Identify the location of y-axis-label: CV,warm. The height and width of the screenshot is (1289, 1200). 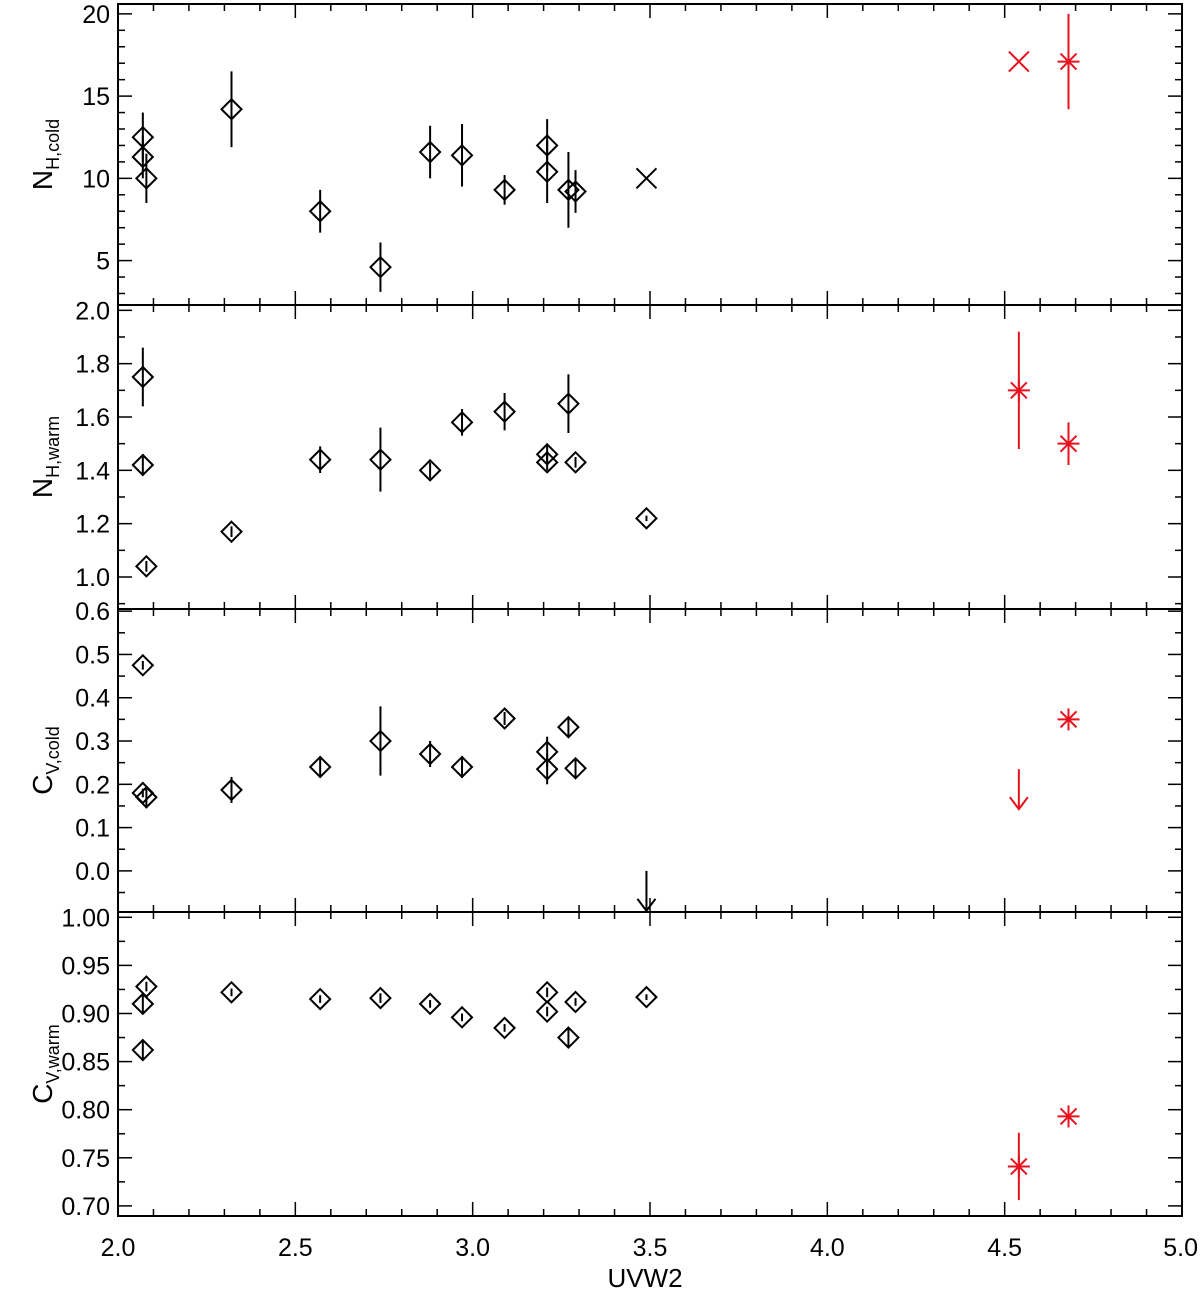
(45, 1064).